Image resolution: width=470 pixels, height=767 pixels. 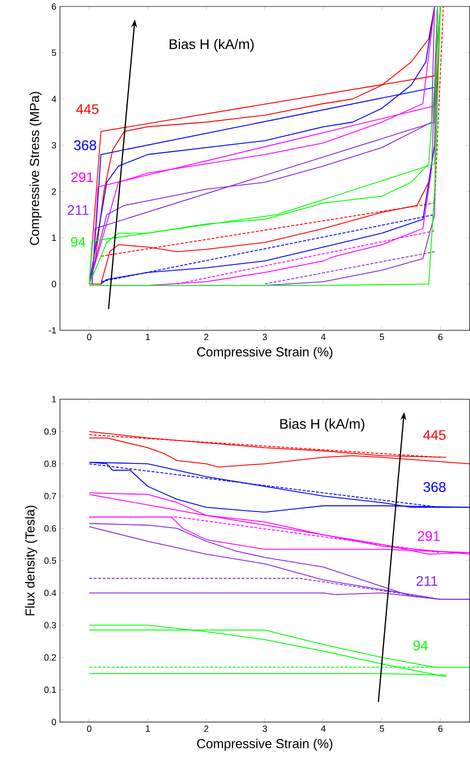 I want to click on y-tick-label: 0.1, so click(x=50, y=689).